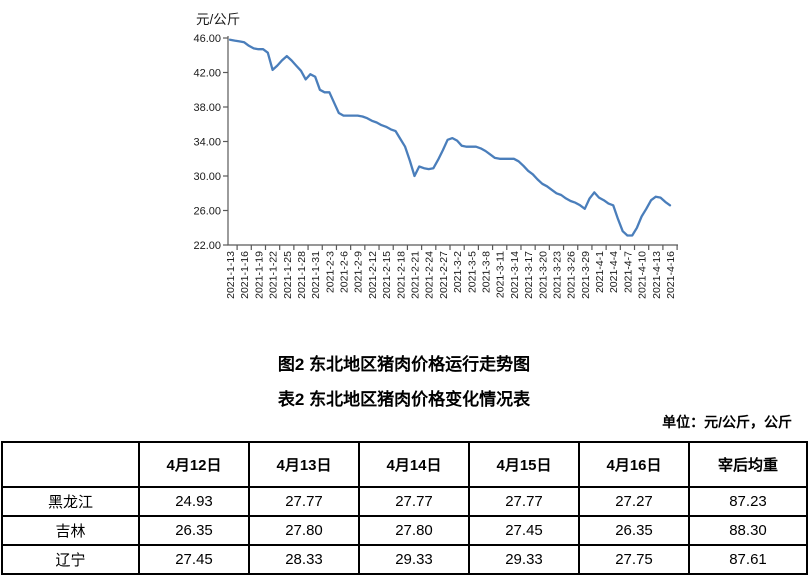 Image resolution: width=808 pixels, height=583 pixels. I want to click on header-cell-apr15: 4月15日, so click(524, 464).